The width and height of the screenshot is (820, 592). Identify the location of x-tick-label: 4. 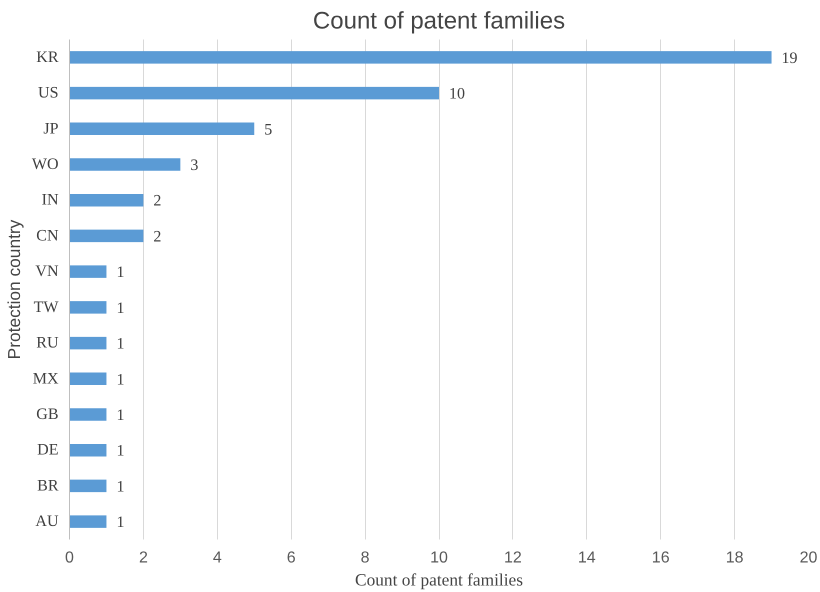
(217, 558).